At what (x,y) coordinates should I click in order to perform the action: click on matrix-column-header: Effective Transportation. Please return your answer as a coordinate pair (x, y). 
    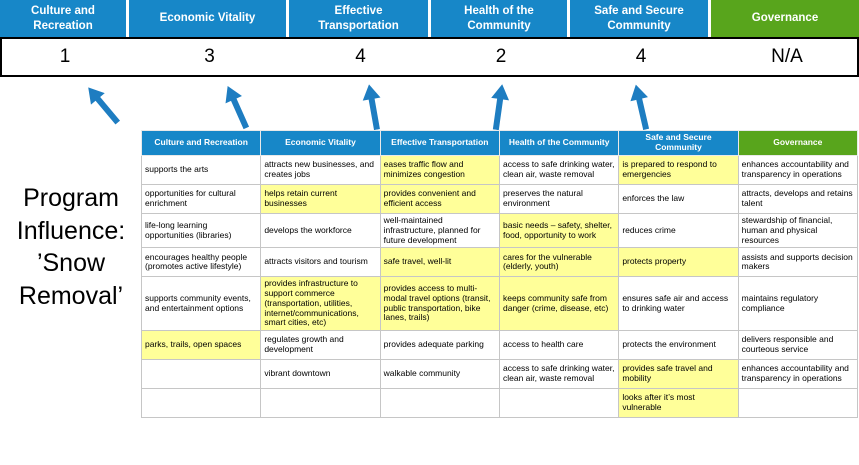
    Looking at the image, I should click on (439, 143).